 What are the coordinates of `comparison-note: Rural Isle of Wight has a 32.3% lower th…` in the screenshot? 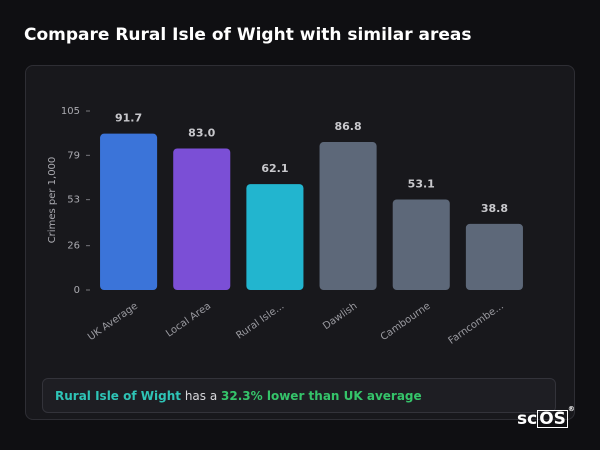 It's located at (299, 395).